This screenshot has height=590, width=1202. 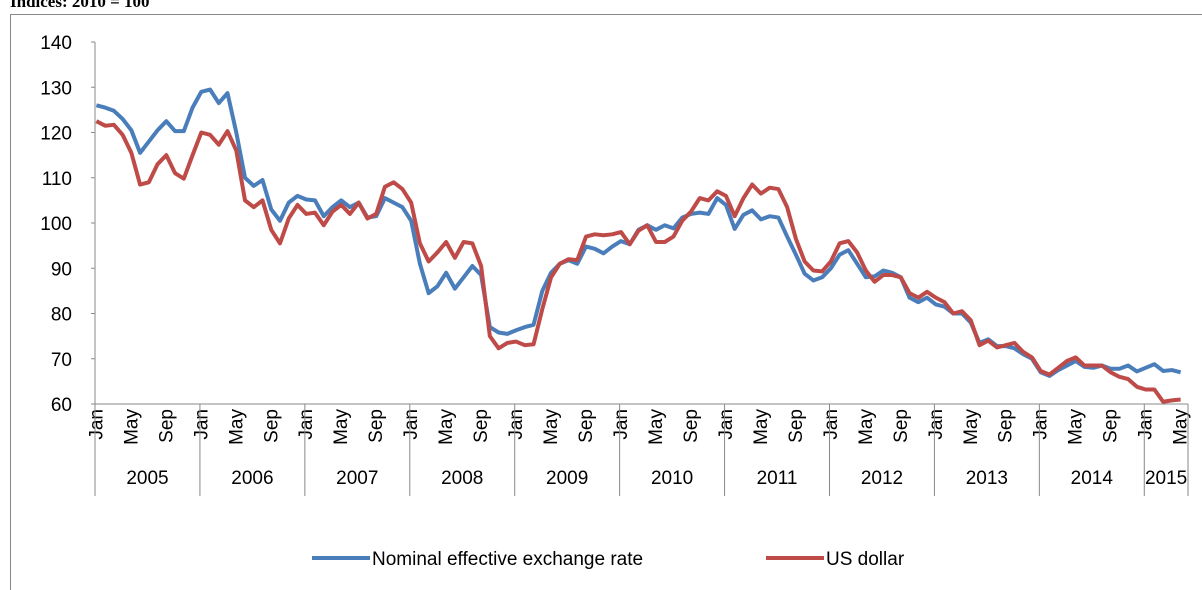 I want to click on y-tick-label: 70, so click(x=61, y=360).